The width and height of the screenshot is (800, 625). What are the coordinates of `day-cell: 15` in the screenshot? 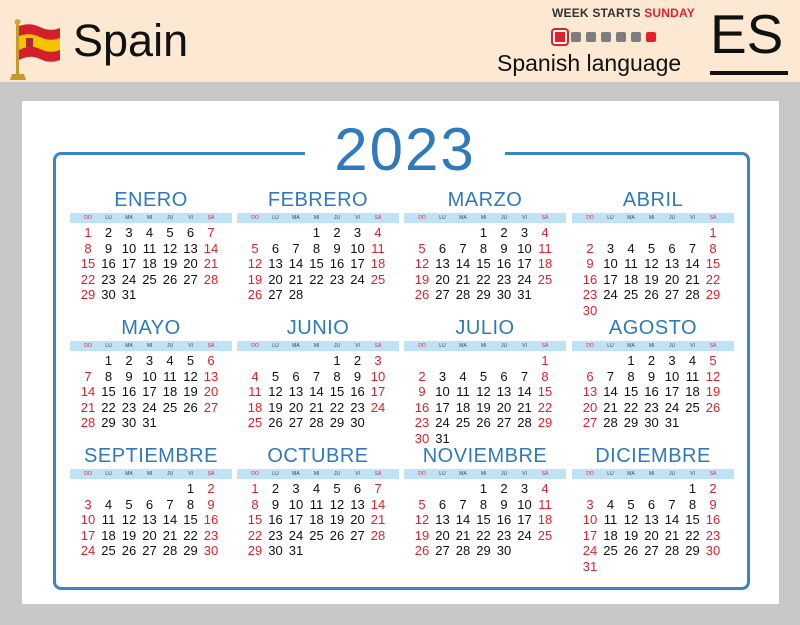 It's located at (316, 263).